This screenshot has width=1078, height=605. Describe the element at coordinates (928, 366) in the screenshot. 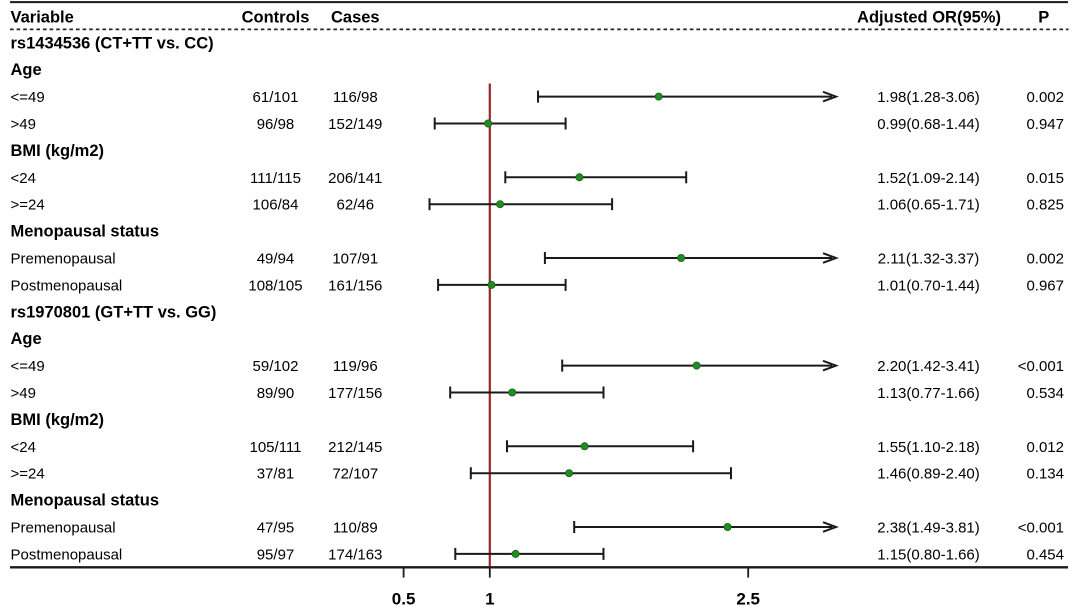

I see `svg-text: 2.20(1.42-3.41)` at that location.